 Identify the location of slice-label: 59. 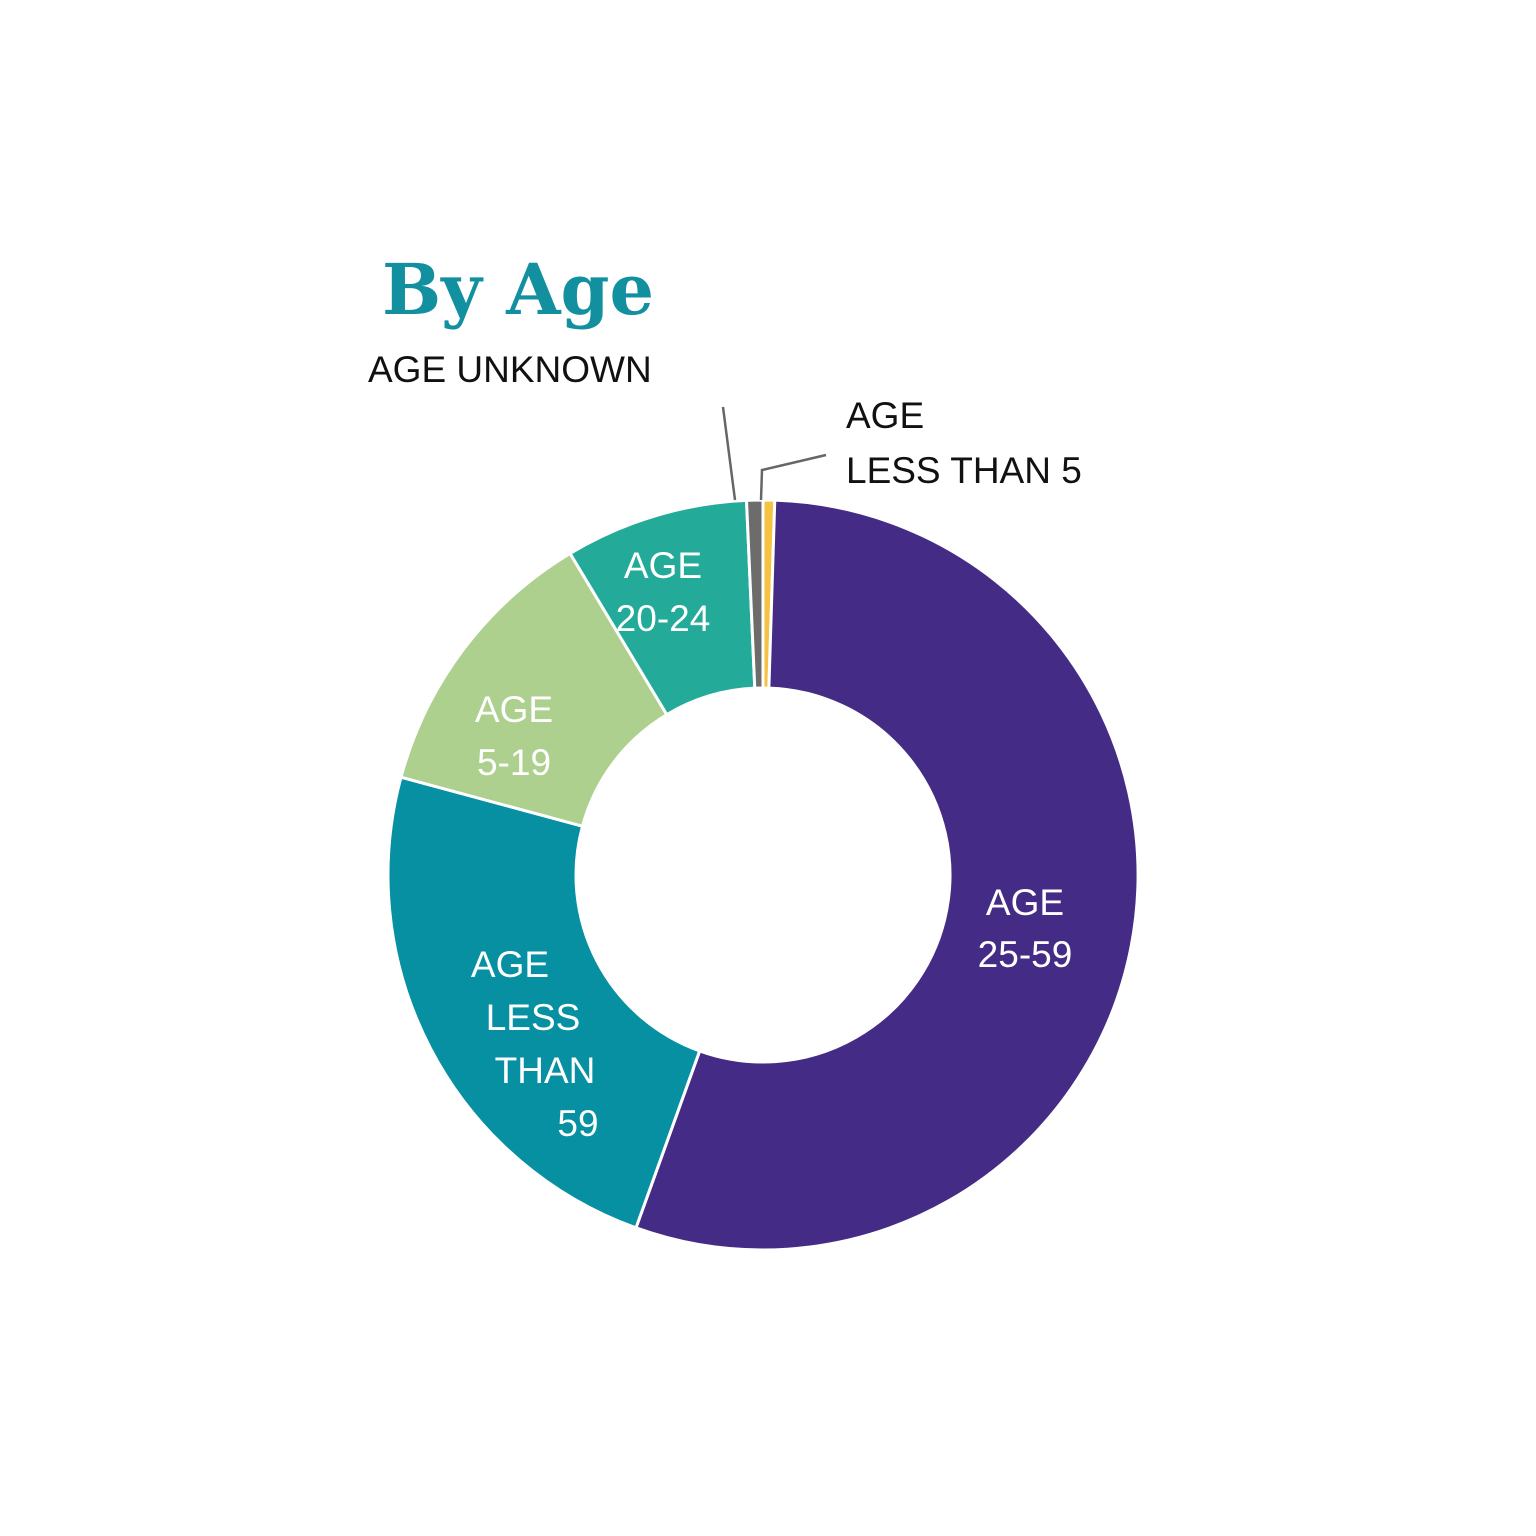
(577, 1123).